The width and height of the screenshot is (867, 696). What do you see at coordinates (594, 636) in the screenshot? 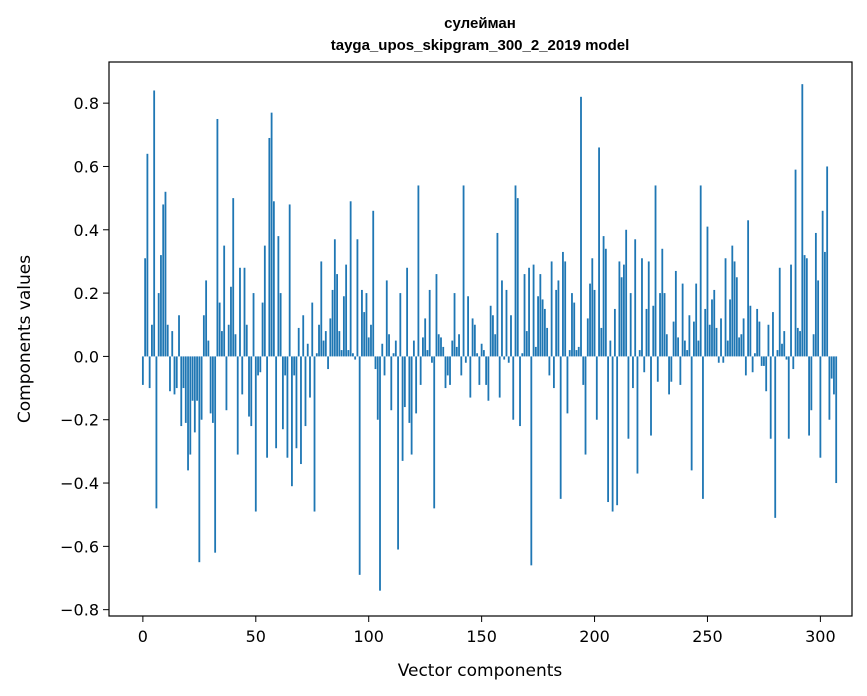
I see `x-tick-label: 200` at bounding box center [594, 636].